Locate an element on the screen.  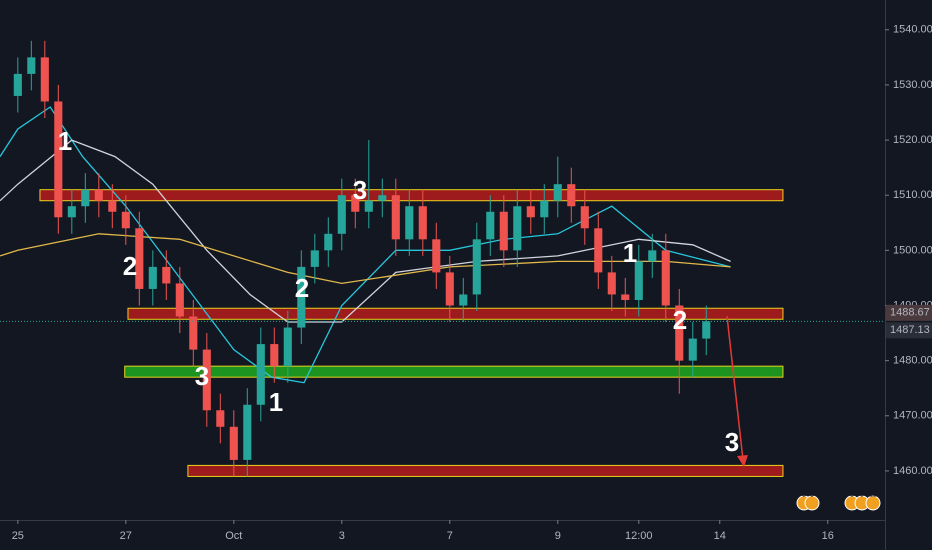
event-count: 5 is located at coordinates (851, 493).